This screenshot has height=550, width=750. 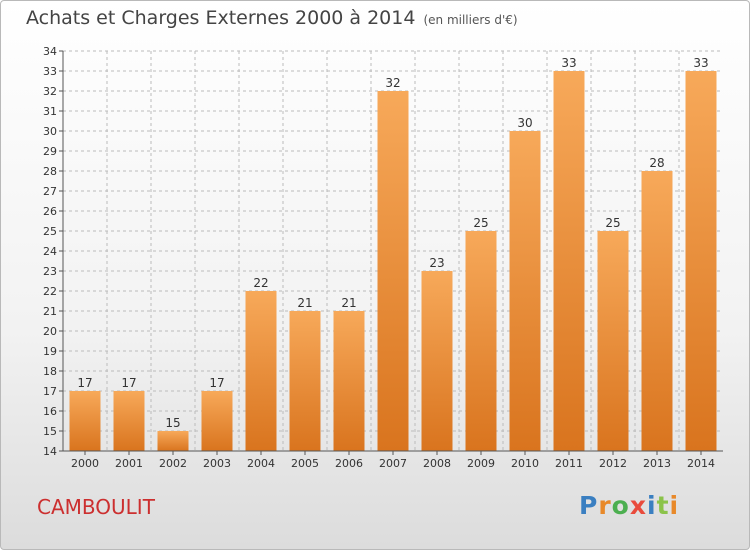 I want to click on bar-2003, so click(x=217, y=421).